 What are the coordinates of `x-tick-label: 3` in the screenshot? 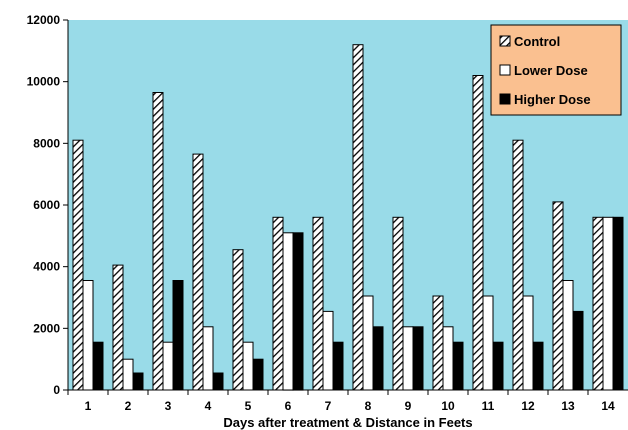 It's located at (168, 406).